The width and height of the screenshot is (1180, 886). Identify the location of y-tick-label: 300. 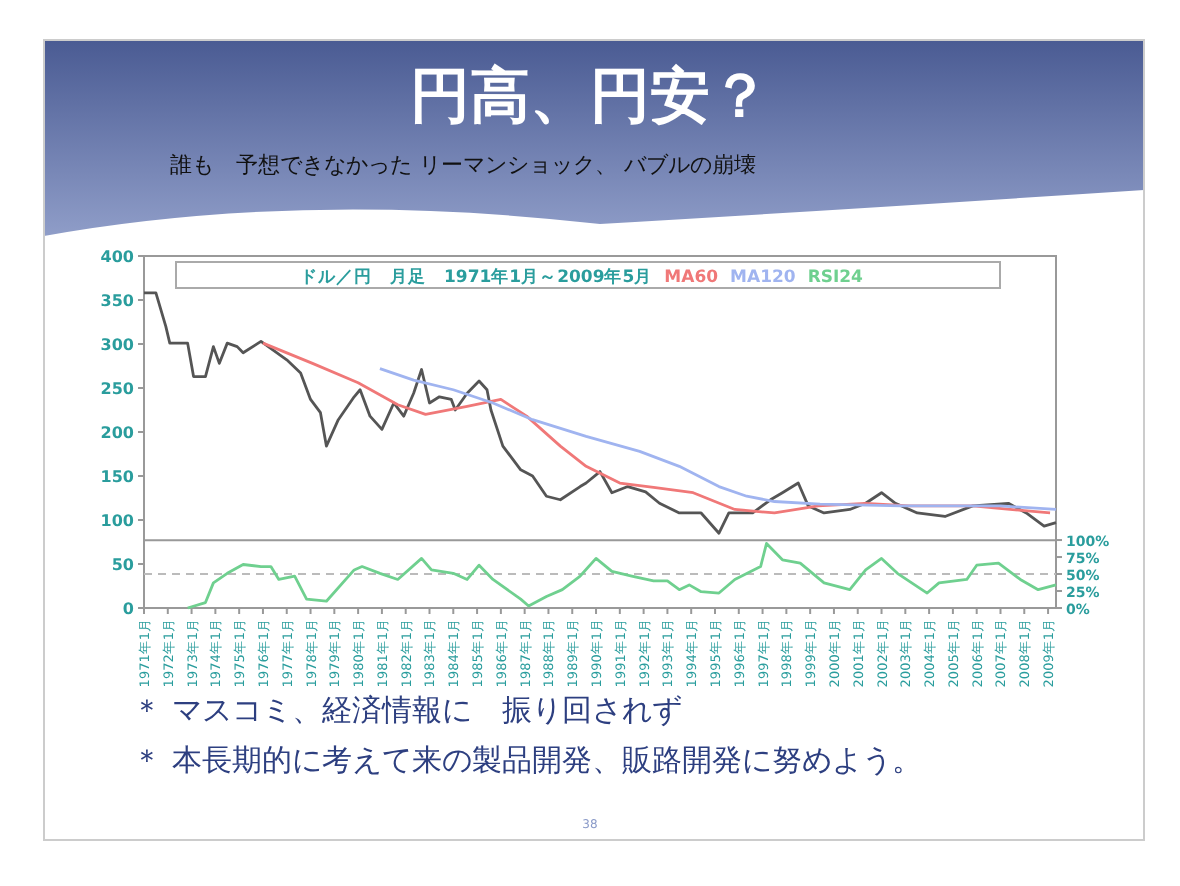
(117, 345).